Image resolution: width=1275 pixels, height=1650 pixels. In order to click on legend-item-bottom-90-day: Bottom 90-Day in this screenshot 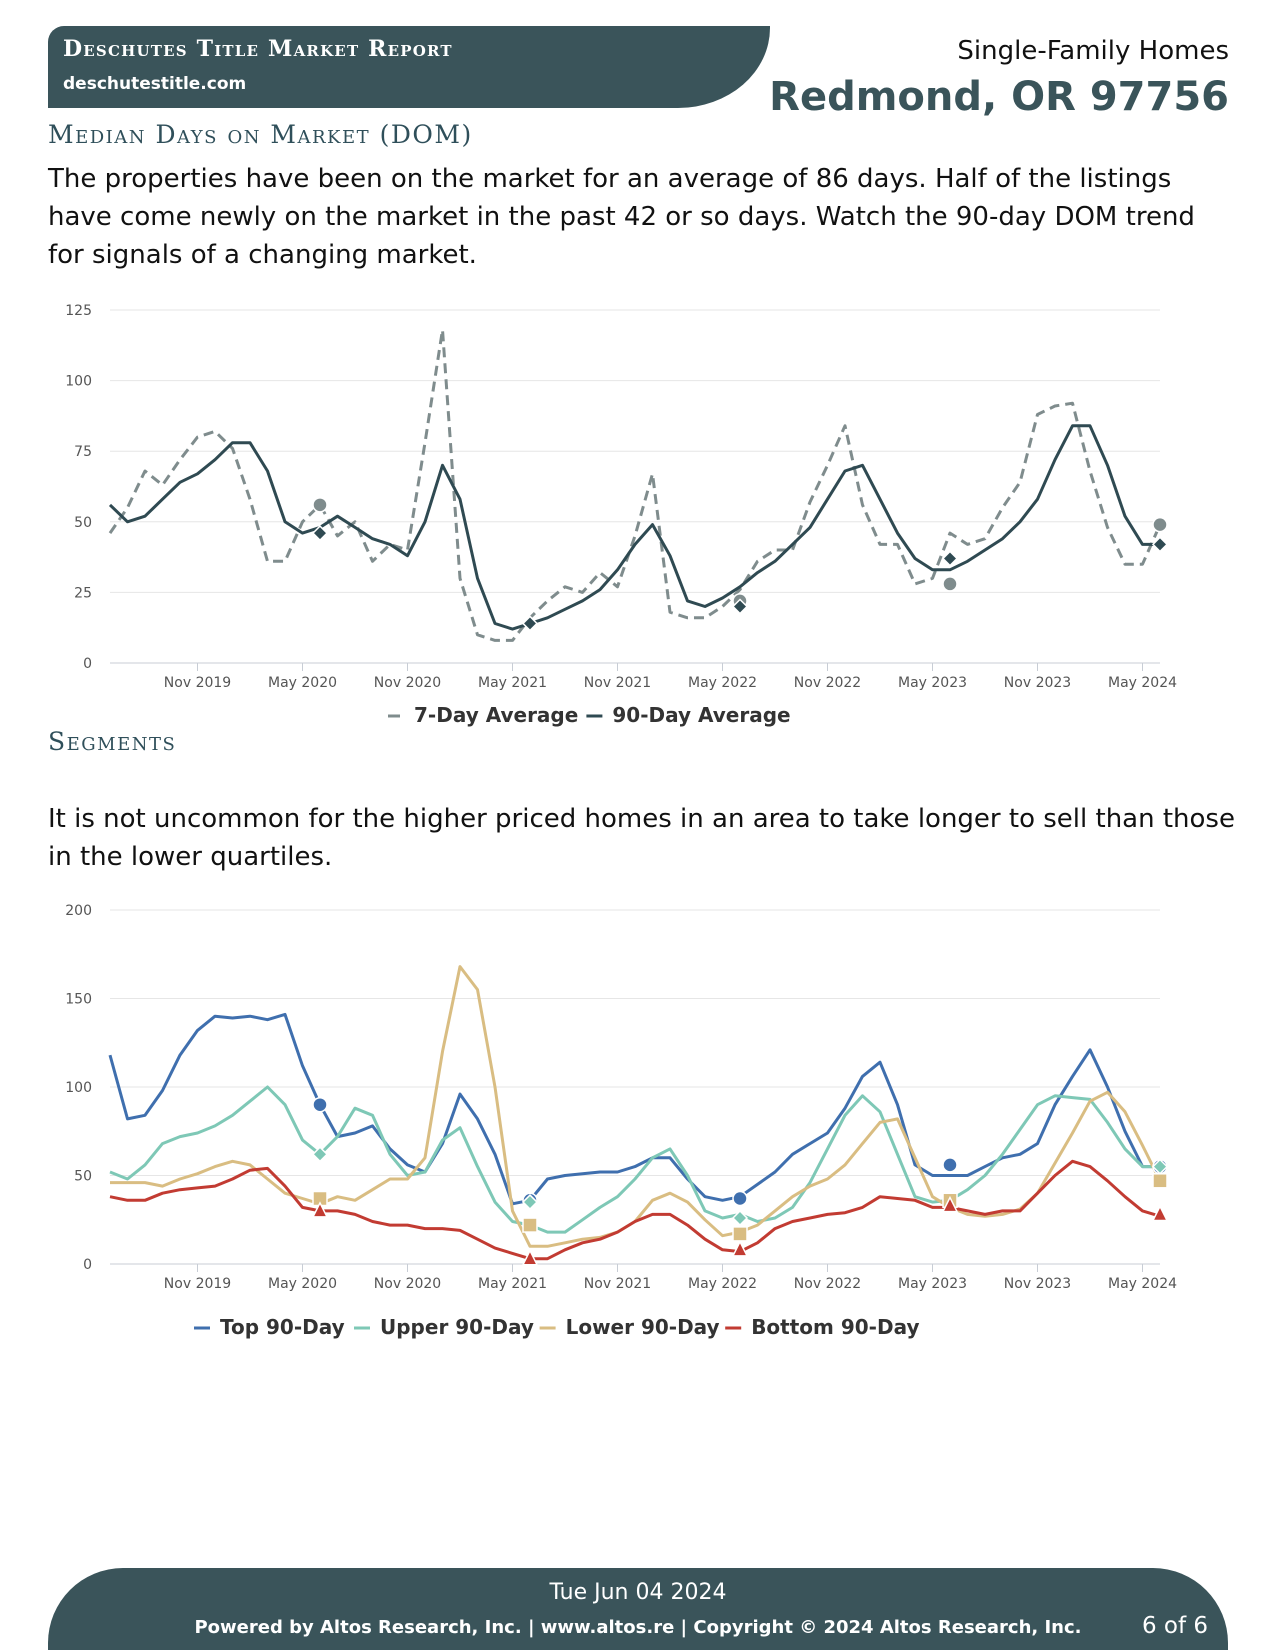, I will do `click(822, 1327)`.